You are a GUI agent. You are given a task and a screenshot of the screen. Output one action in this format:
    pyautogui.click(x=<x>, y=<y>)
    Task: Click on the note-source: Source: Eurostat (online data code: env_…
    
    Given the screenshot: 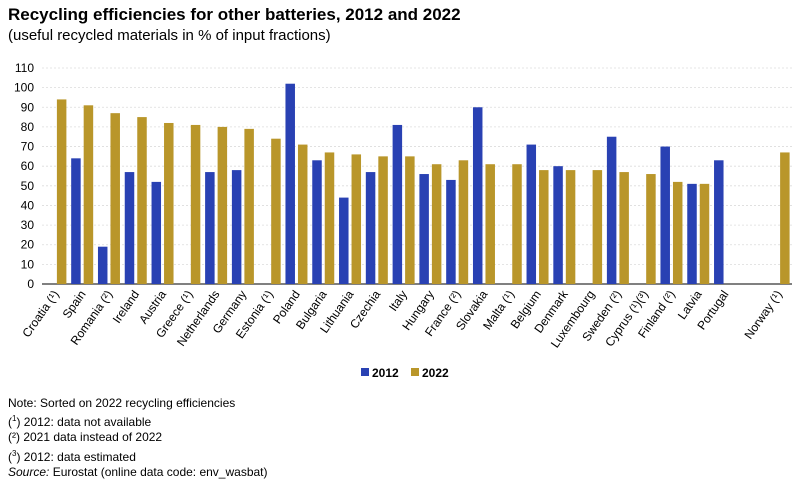 What is the action you would take?
    pyautogui.click(x=138, y=472)
    